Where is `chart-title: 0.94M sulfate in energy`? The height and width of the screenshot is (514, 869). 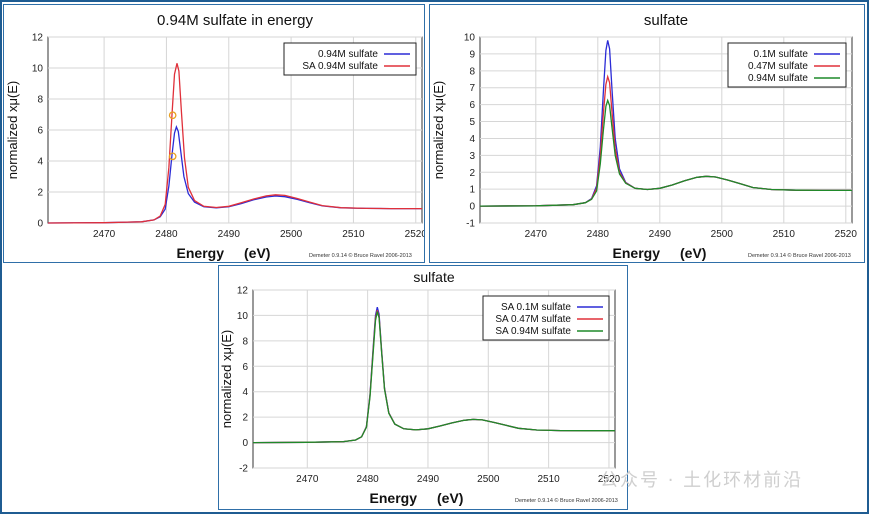 chart-title: 0.94M sulfate in energy is located at coordinates (235, 20).